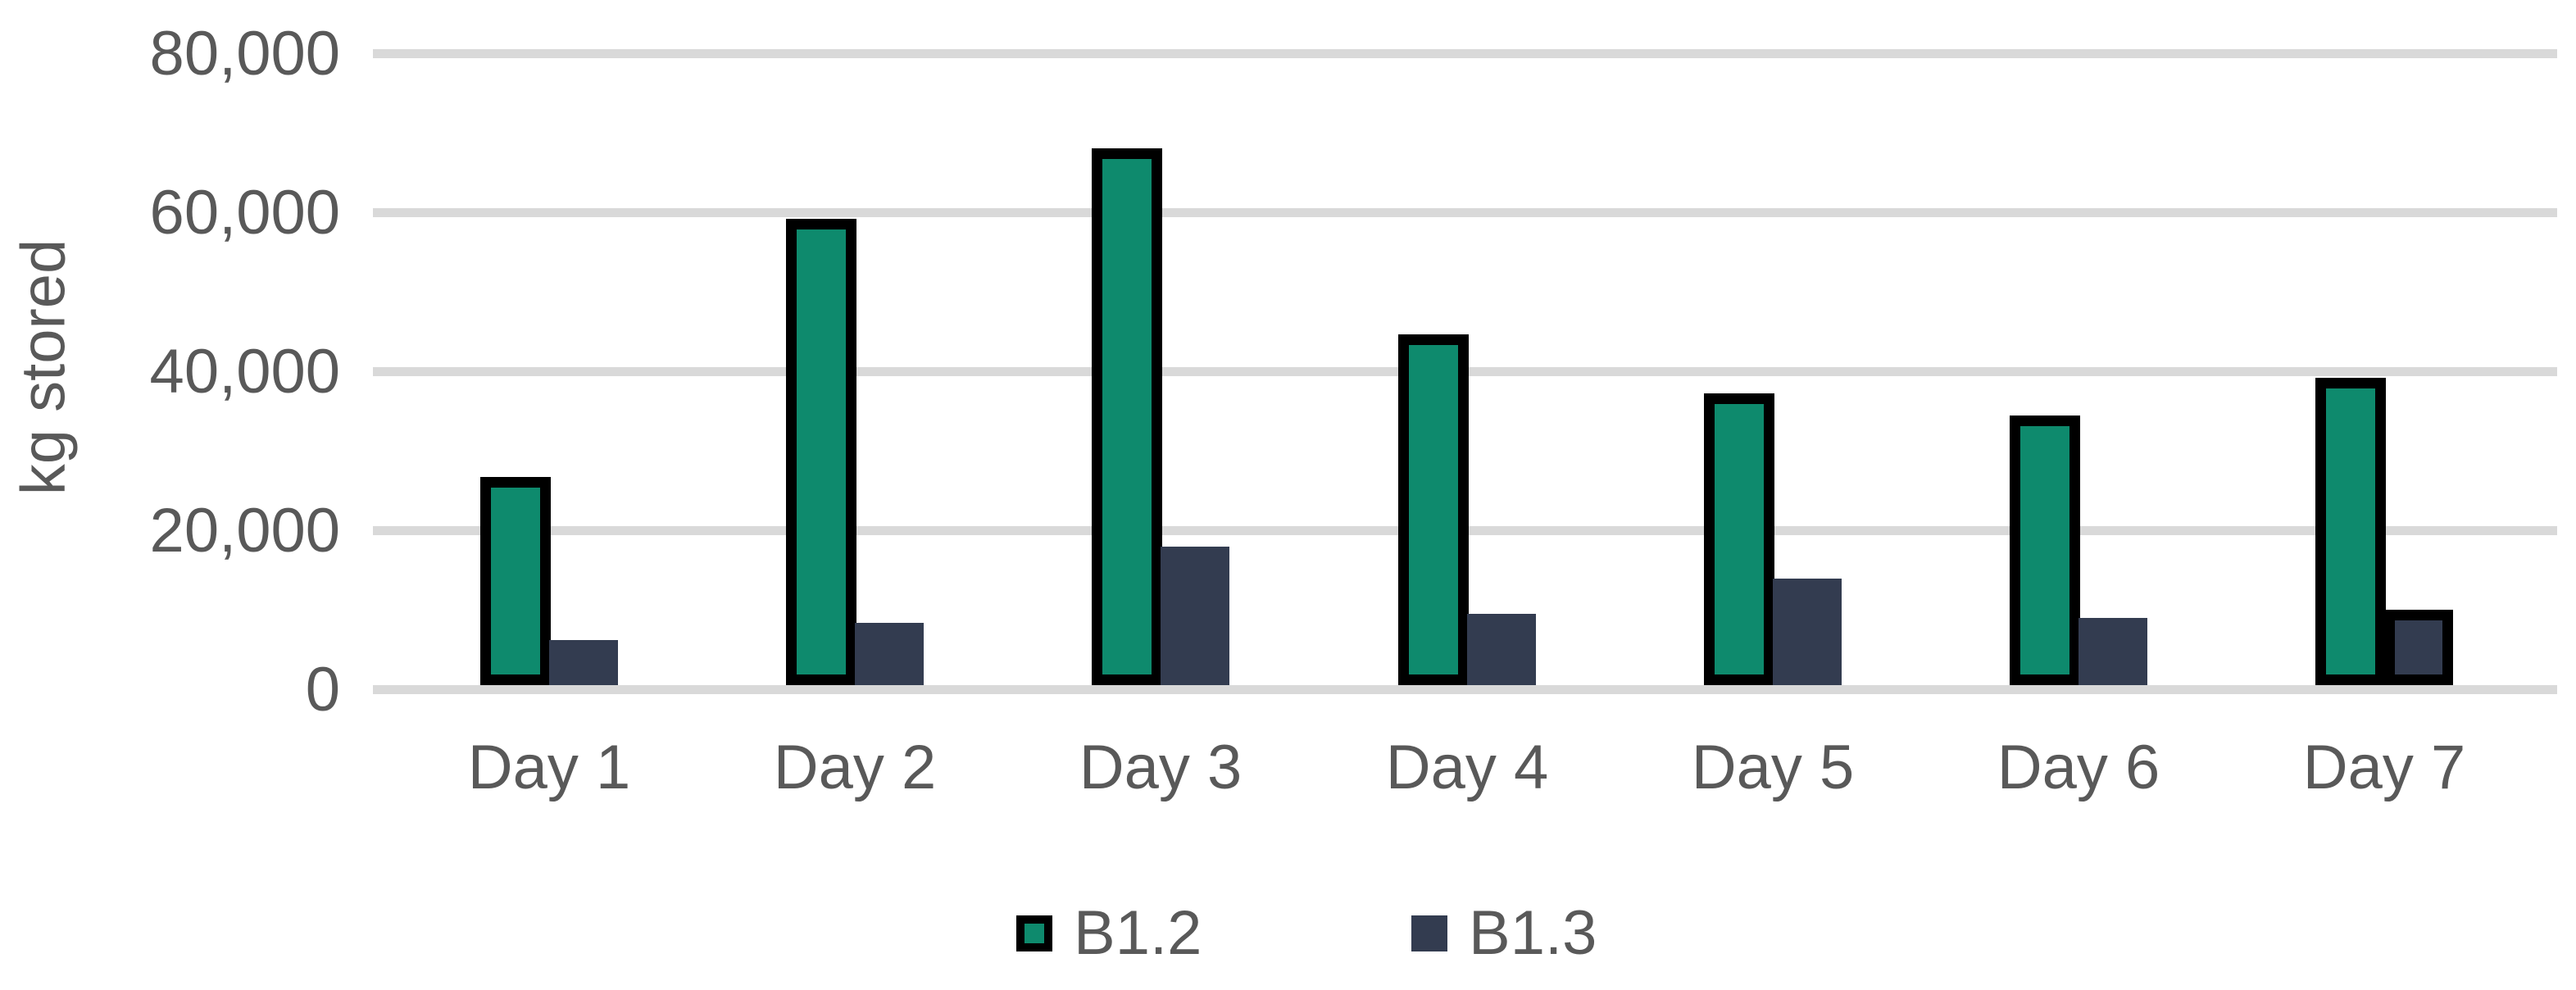  What do you see at coordinates (322, 689) in the screenshot?
I see `y-tick-label: 0` at bounding box center [322, 689].